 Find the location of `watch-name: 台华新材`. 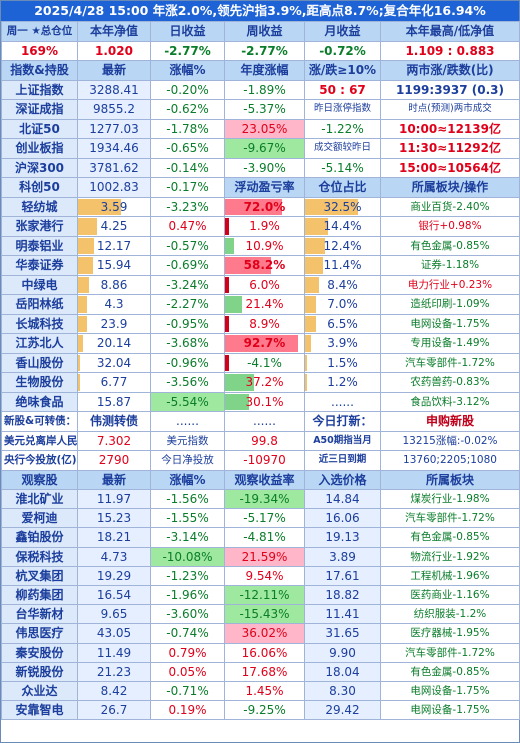

watch-name: 台华新材 is located at coordinates (39, 614).